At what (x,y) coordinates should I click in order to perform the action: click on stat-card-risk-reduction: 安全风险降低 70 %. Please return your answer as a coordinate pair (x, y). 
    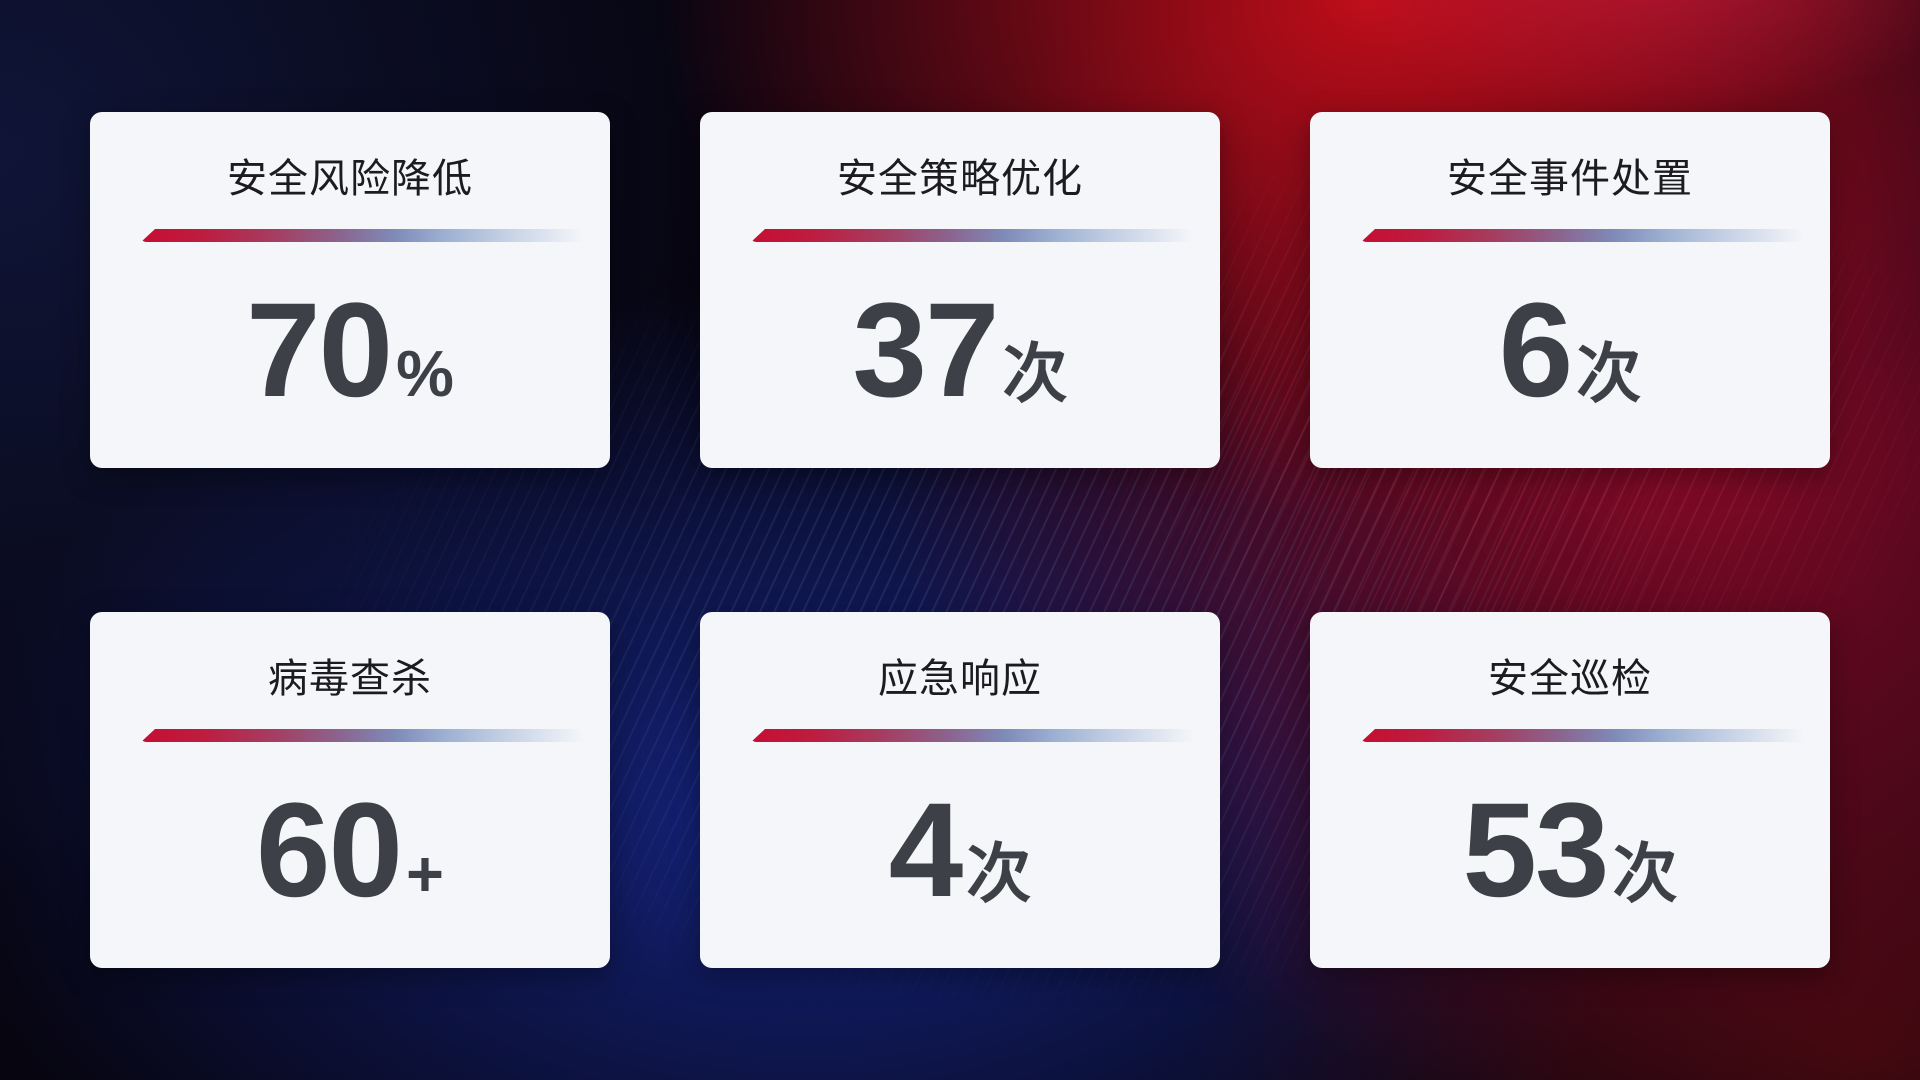
    Looking at the image, I should click on (350, 290).